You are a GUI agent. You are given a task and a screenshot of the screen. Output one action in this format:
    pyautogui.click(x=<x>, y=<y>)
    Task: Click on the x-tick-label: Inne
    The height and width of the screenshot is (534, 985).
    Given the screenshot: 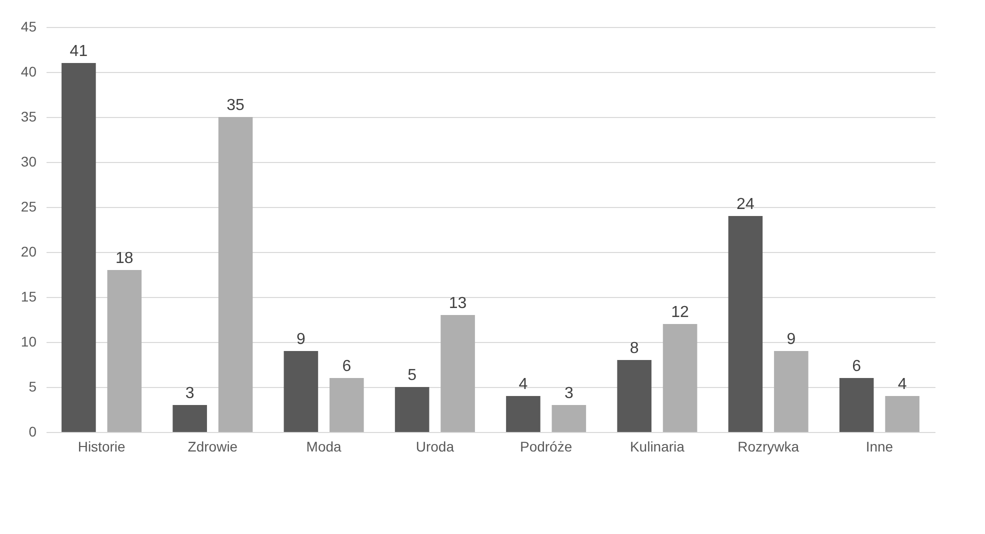 What is the action you would take?
    pyautogui.click(x=880, y=446)
    